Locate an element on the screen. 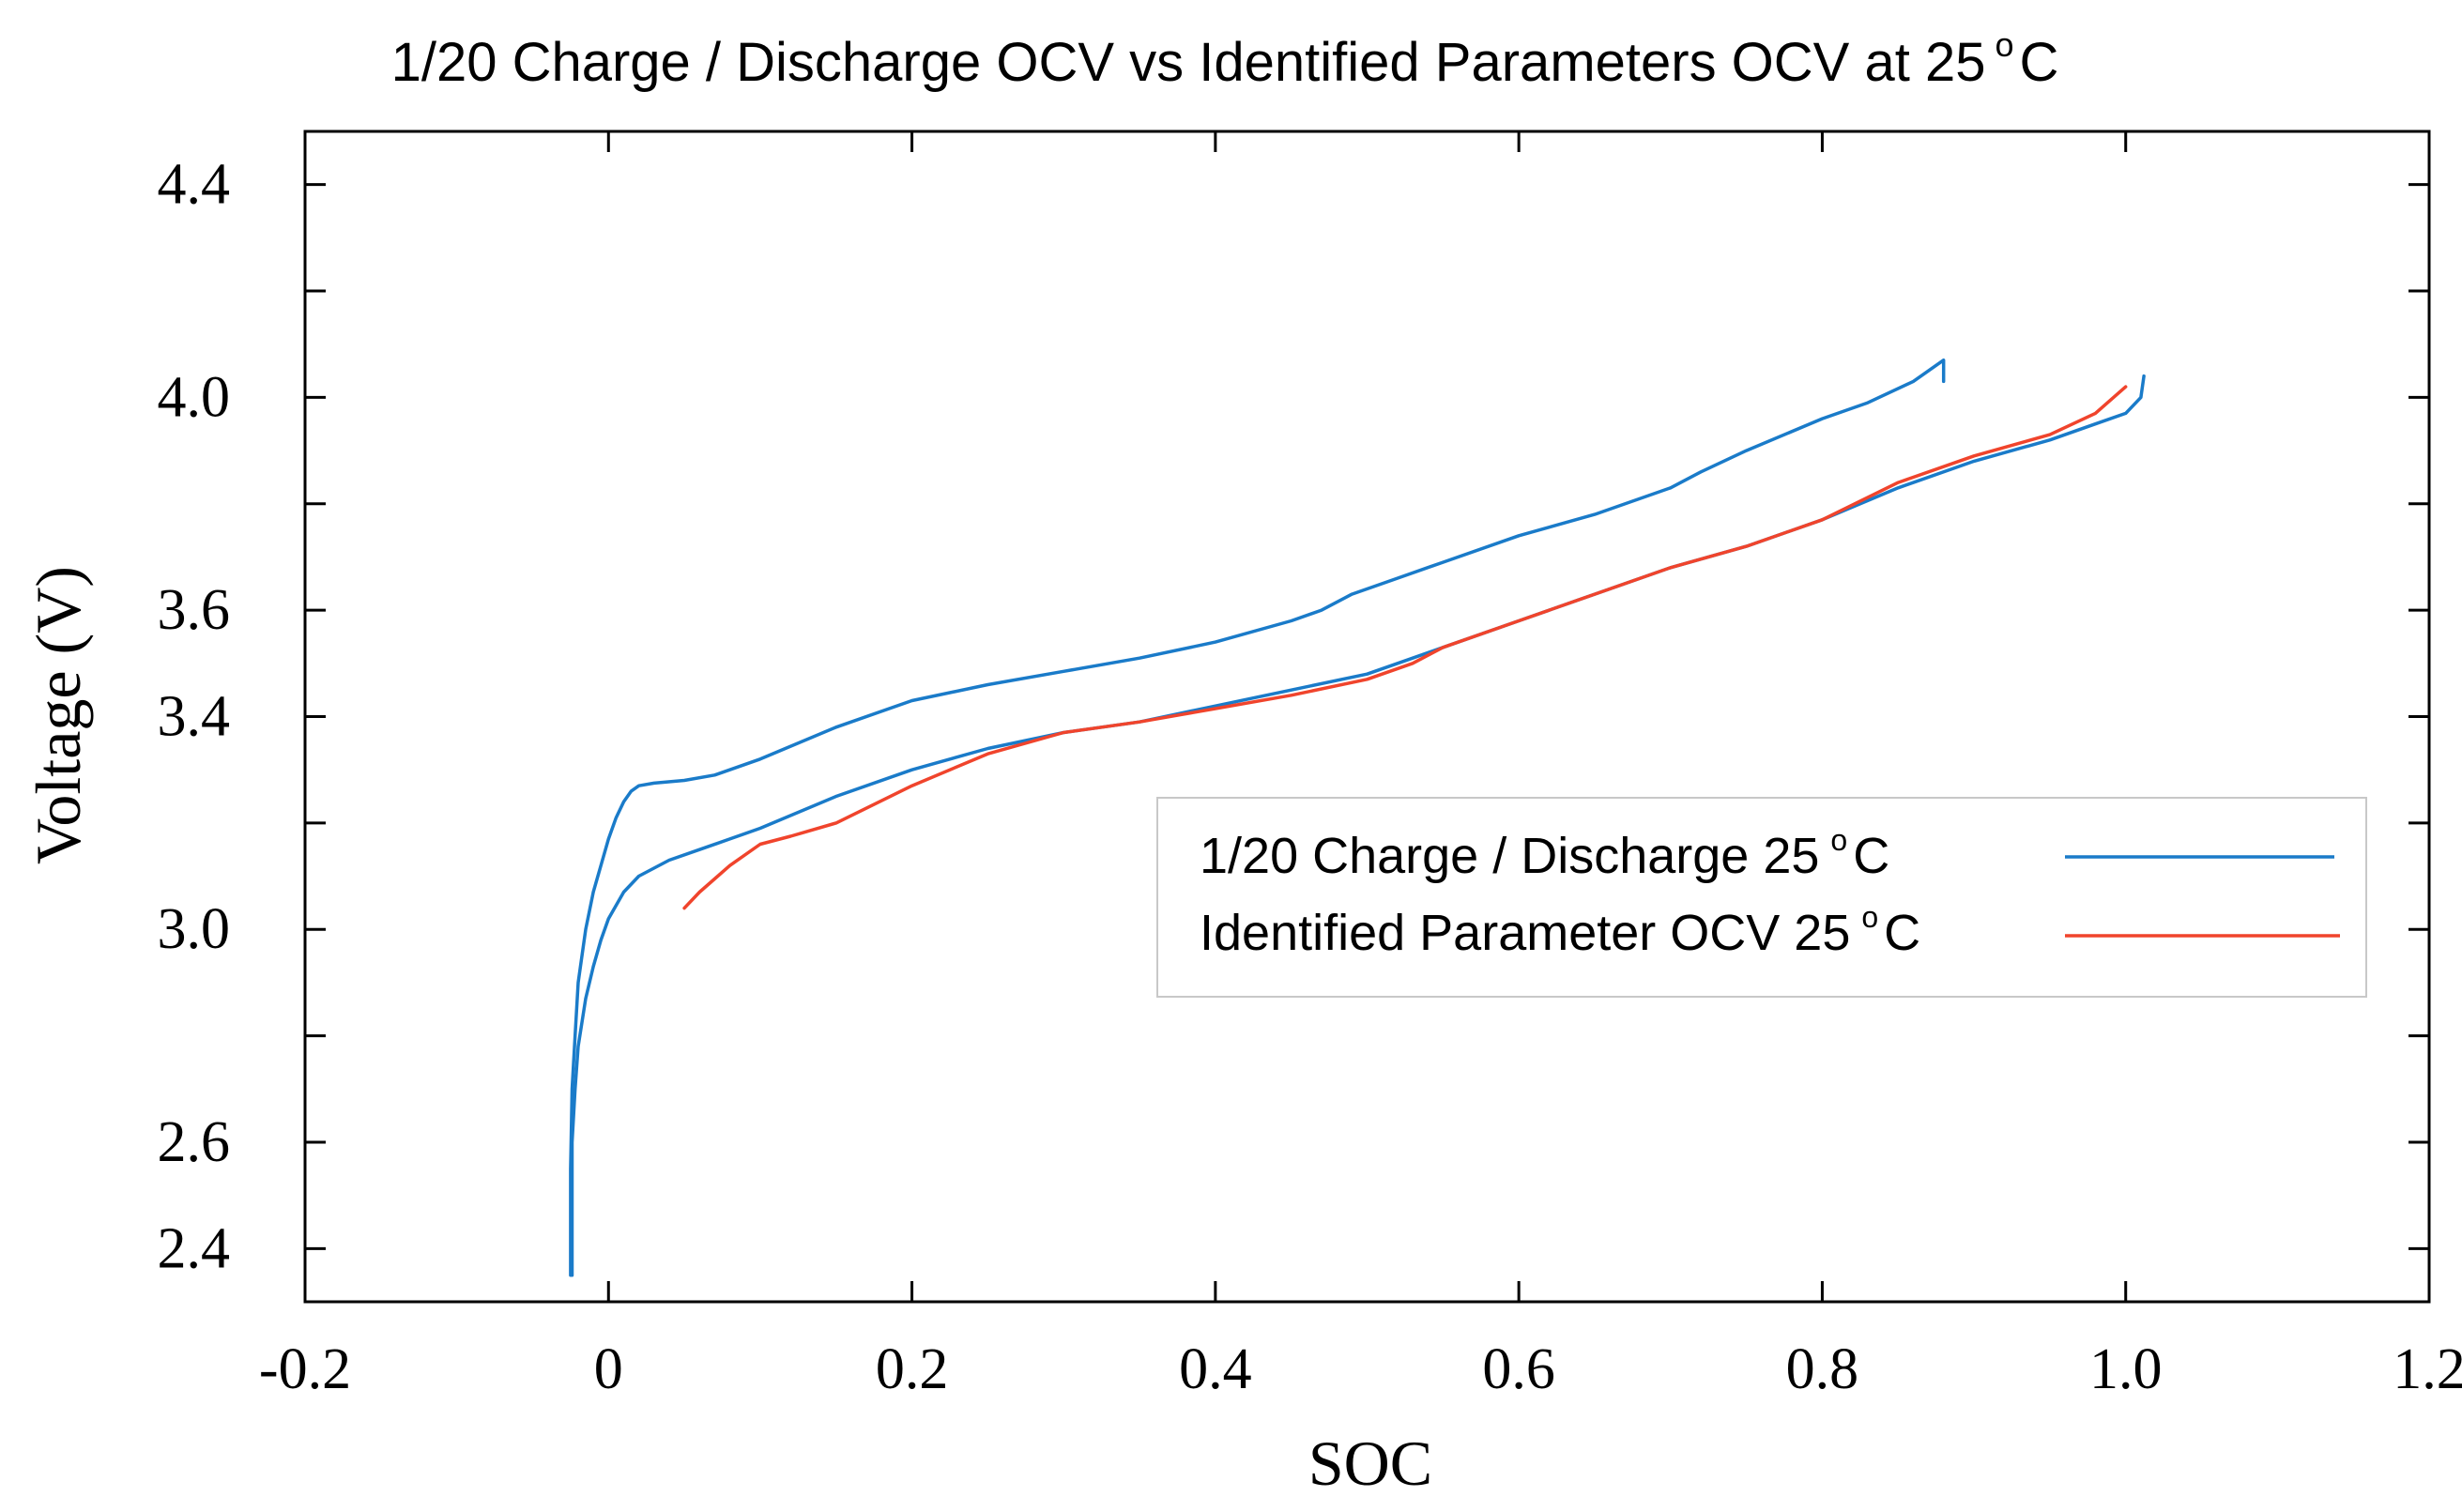 Image resolution: width=2462 pixels, height=1512 pixels. y-tick-label: 2.4 is located at coordinates (194, 1248).